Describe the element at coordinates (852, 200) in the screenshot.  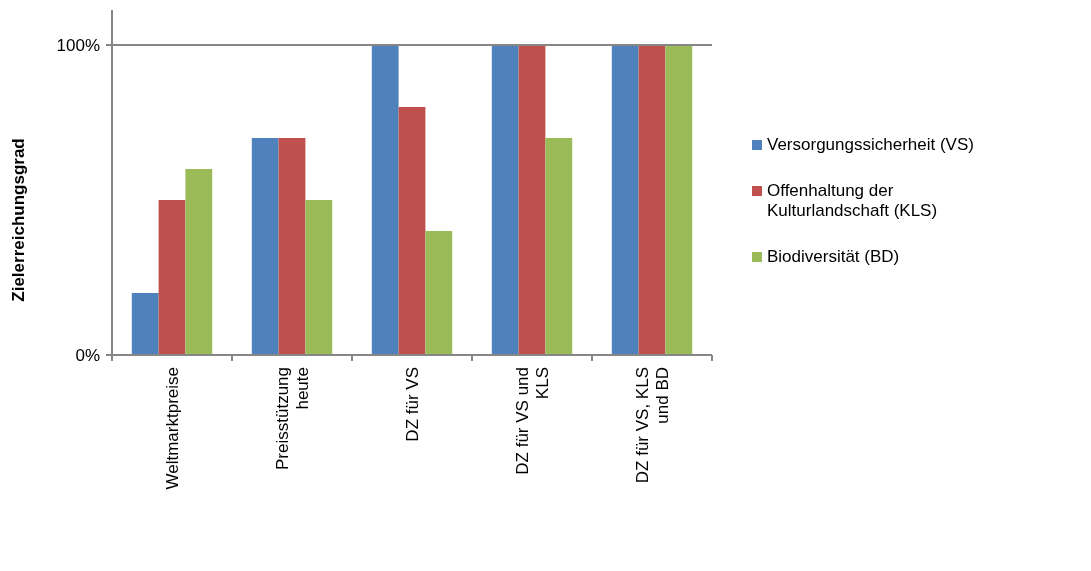
I see `legend-label: Offenhaltung der Kulturlandschaft (KLS)` at that location.